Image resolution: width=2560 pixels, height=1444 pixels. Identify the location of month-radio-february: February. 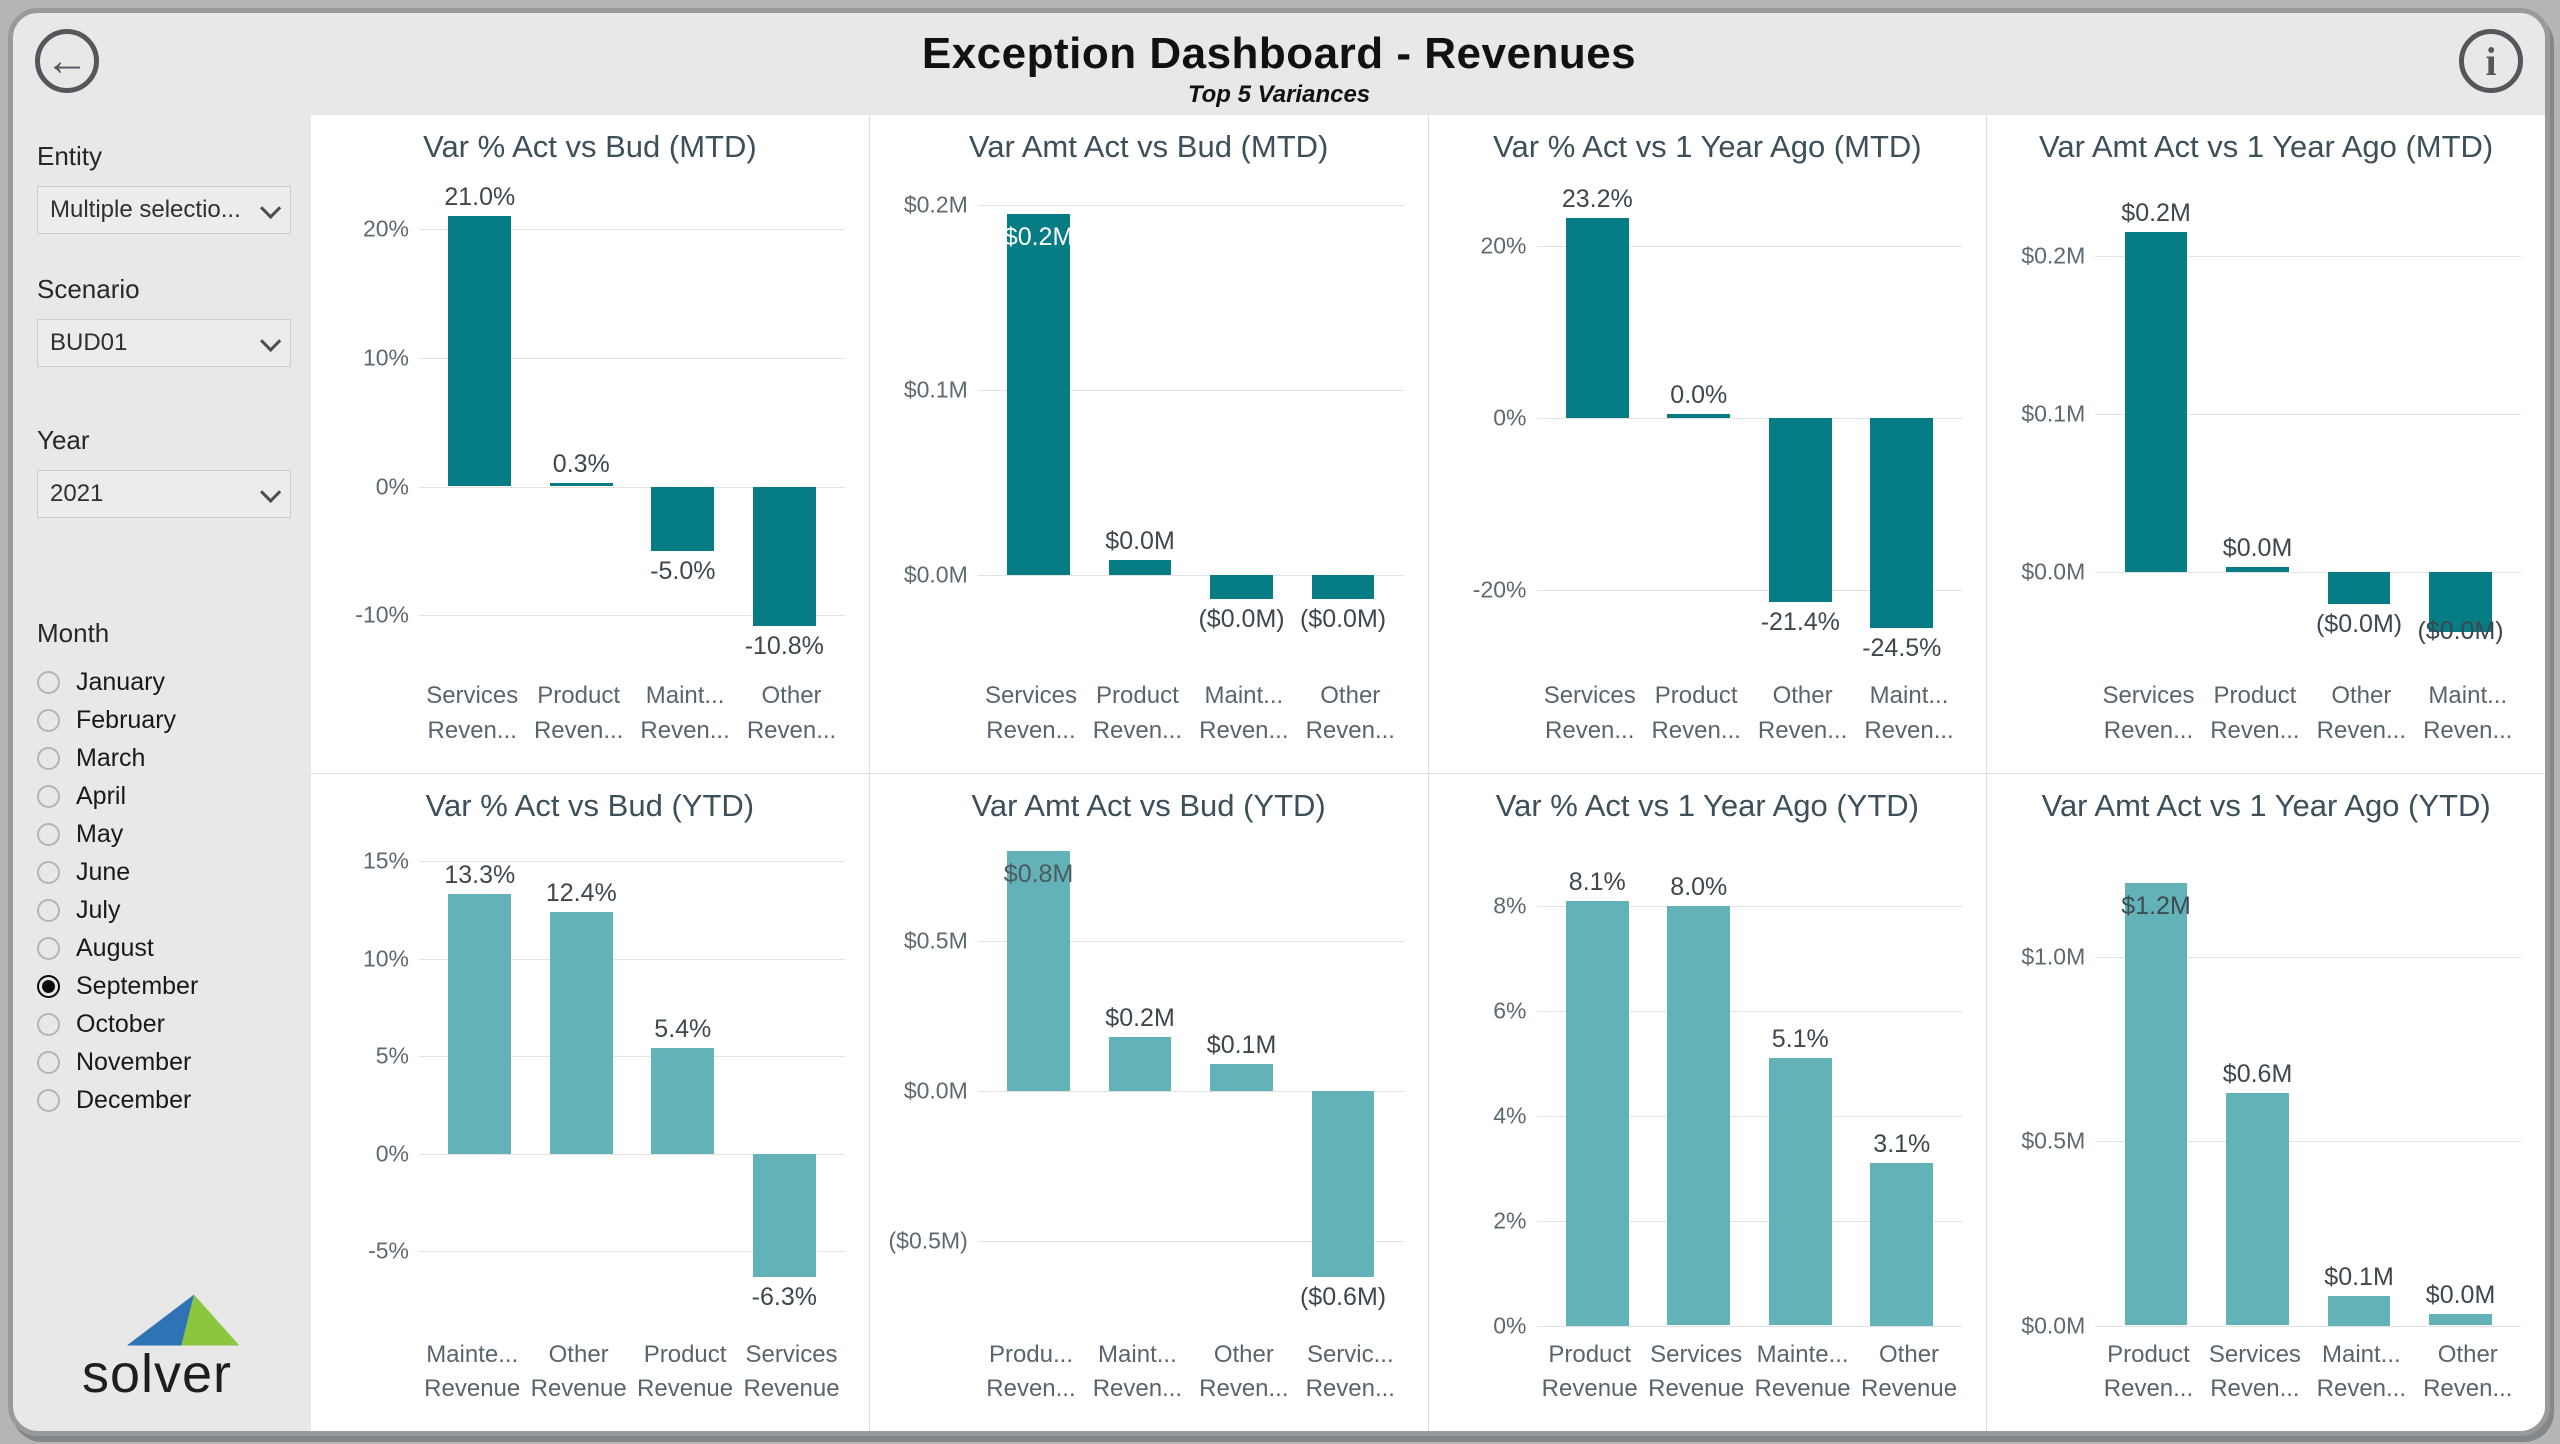
(164, 720).